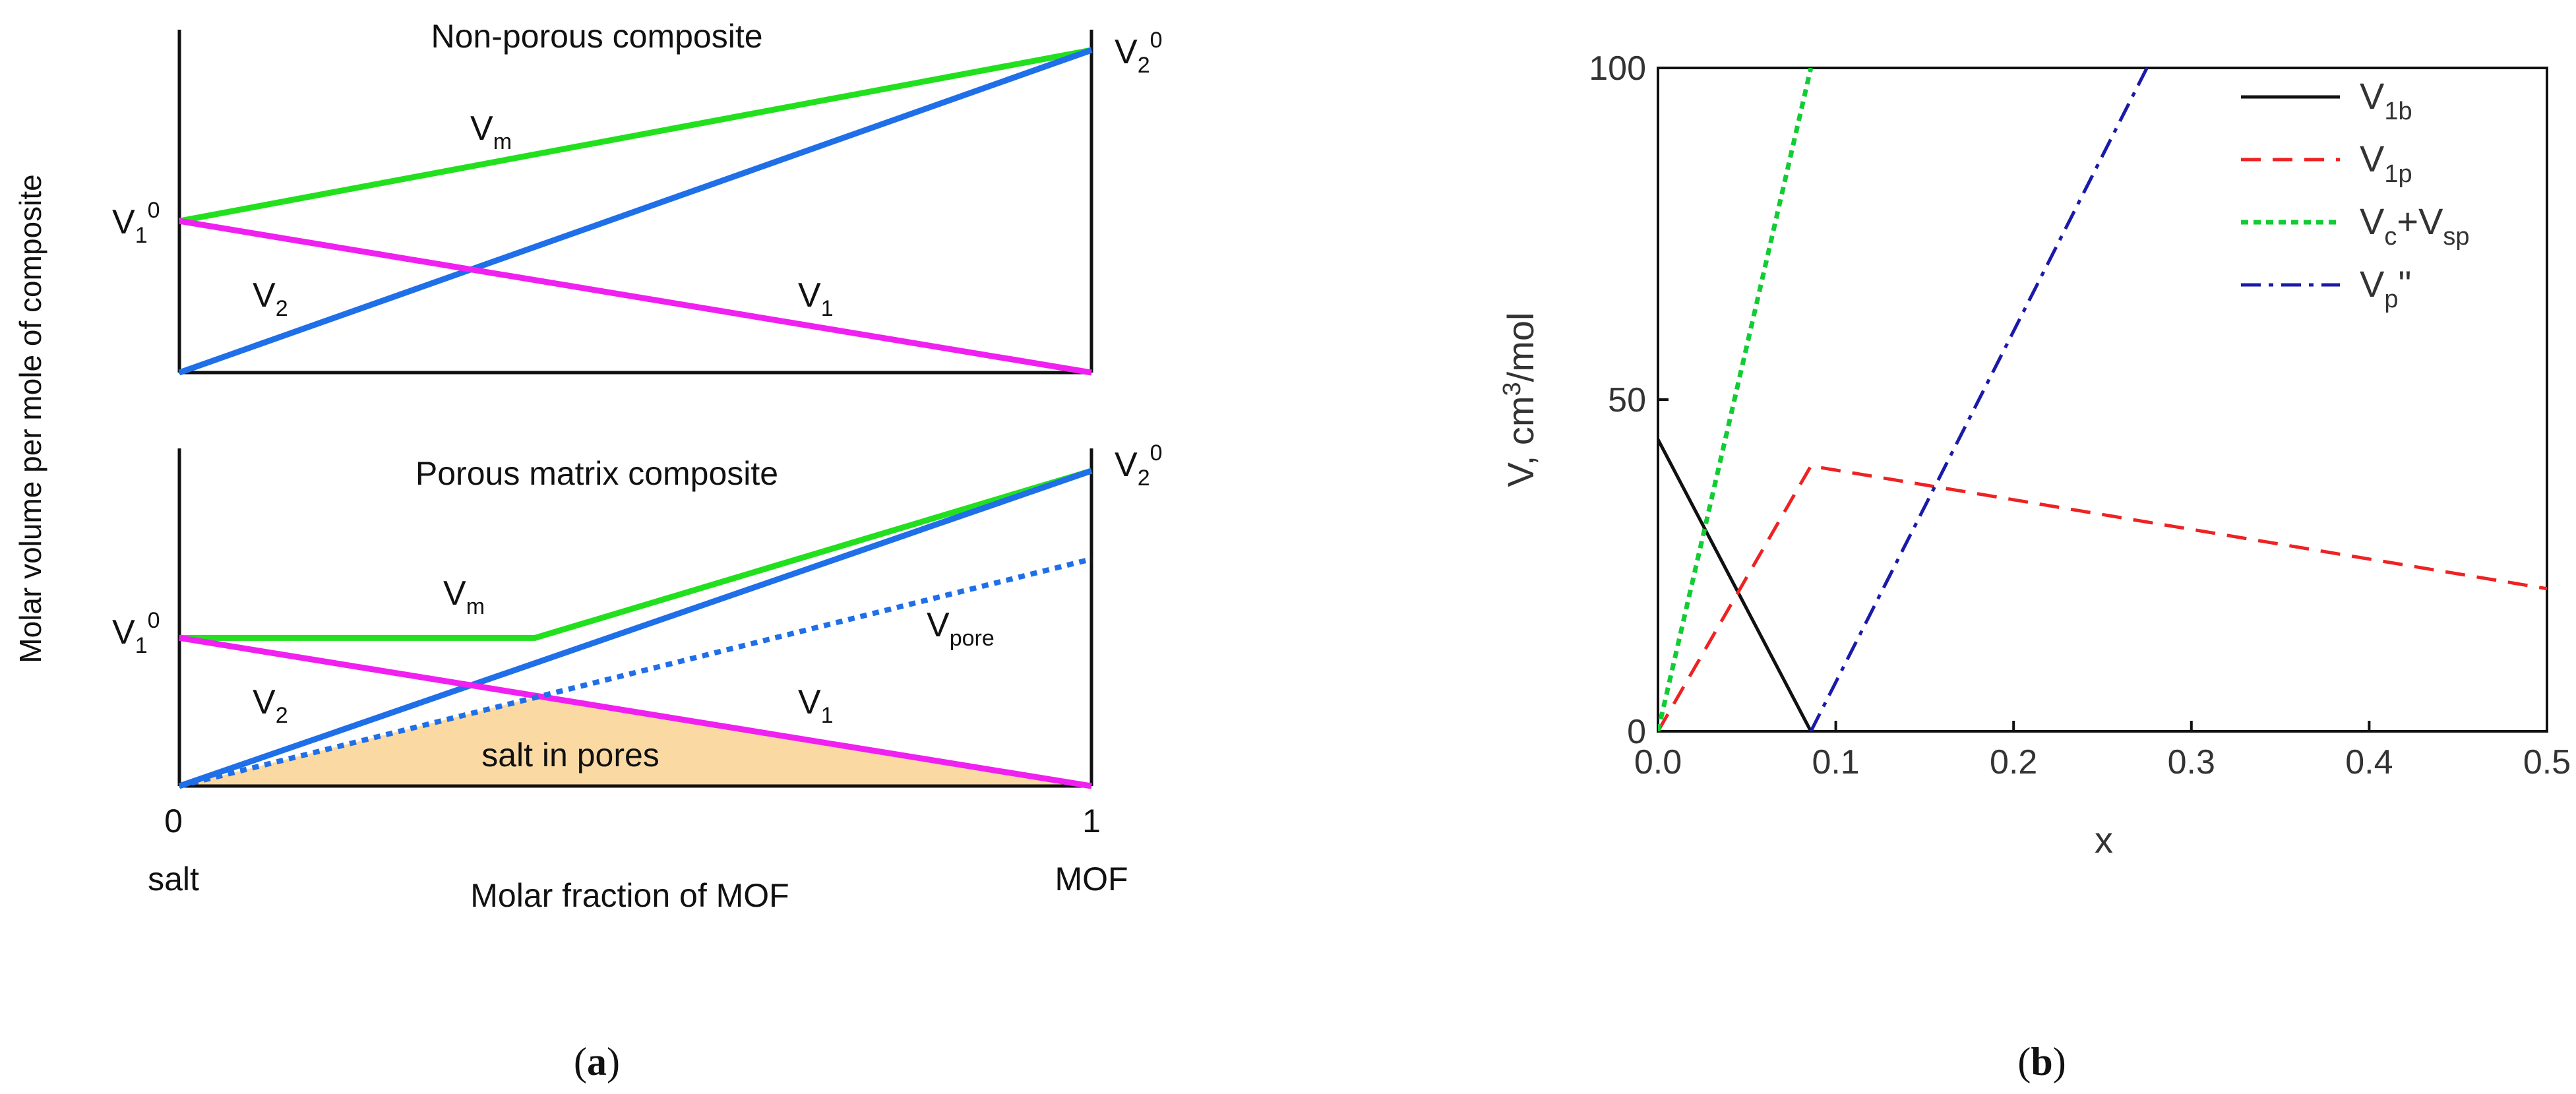 The height and width of the screenshot is (1094, 2576). Describe the element at coordinates (1658, 762) in the screenshot. I see `x-tick-label-0-0: 0.0` at that location.